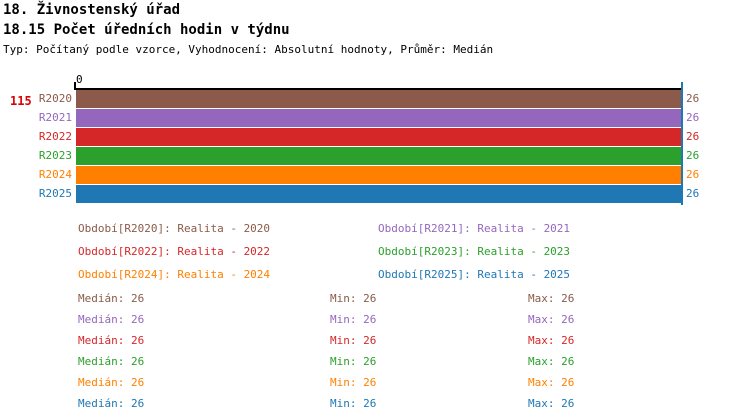 The height and width of the screenshot is (416, 750). Describe the element at coordinates (174, 251) in the screenshot. I see `legend-item: Období[R2022]: Realita - 2022` at that location.